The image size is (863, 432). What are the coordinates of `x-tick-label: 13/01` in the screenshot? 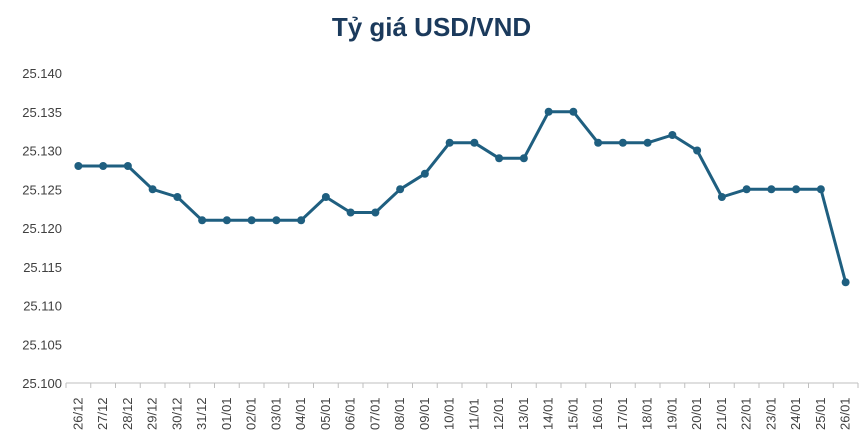 It's located at (523, 413).